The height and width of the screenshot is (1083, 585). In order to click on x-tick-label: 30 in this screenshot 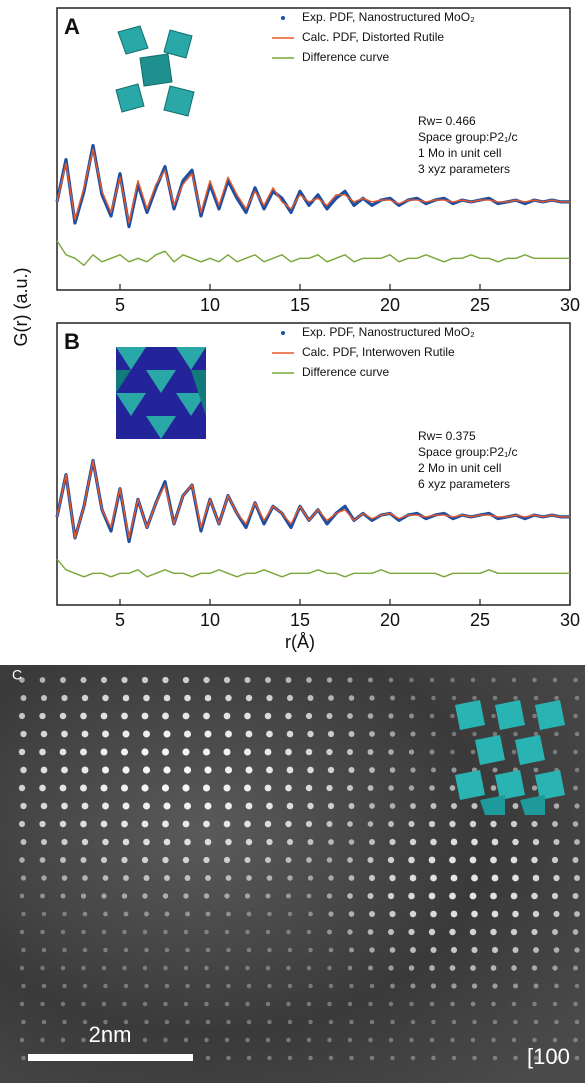, I will do `click(570, 620)`.